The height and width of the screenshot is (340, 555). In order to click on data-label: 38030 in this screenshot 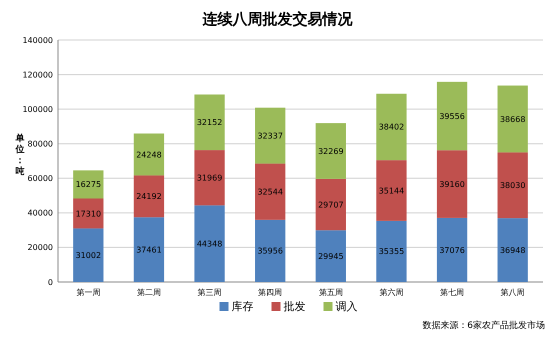, I will do `click(513, 185)`.